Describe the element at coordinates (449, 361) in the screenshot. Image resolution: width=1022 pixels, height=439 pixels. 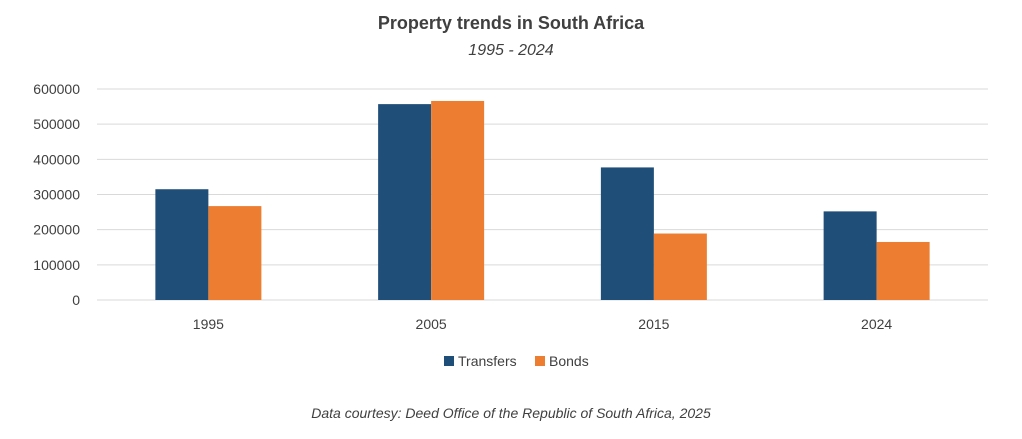
I see `legend-swatch-transfers` at that location.